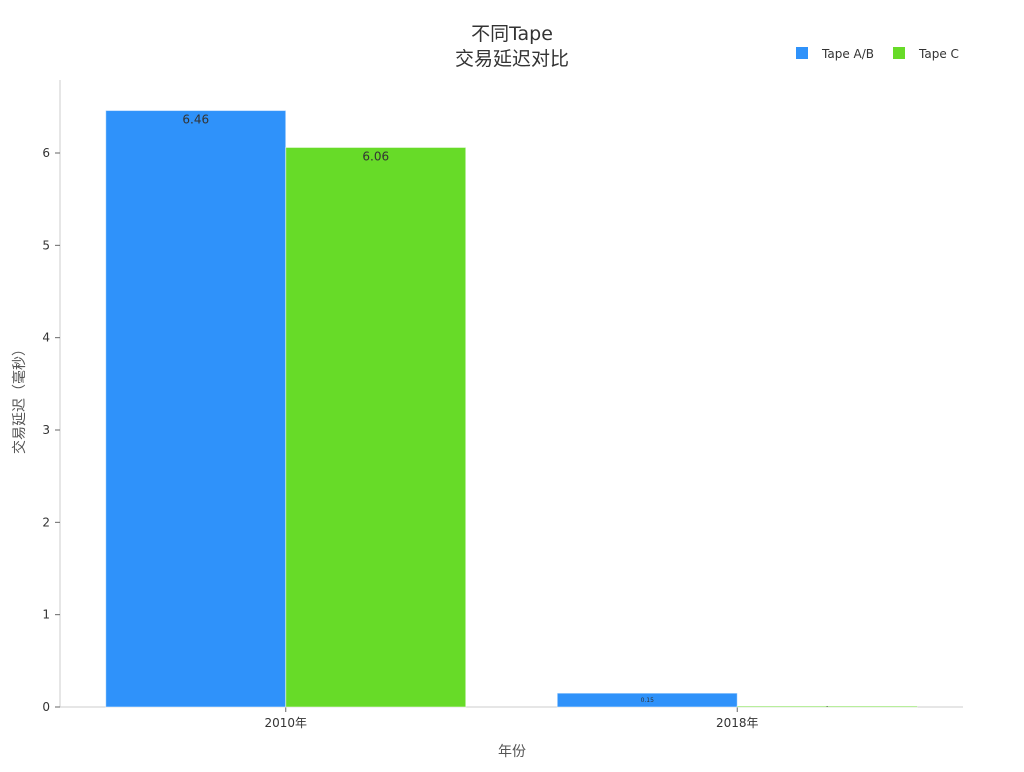  What do you see at coordinates (46, 522) in the screenshot?
I see `y-tick-label: 2` at bounding box center [46, 522].